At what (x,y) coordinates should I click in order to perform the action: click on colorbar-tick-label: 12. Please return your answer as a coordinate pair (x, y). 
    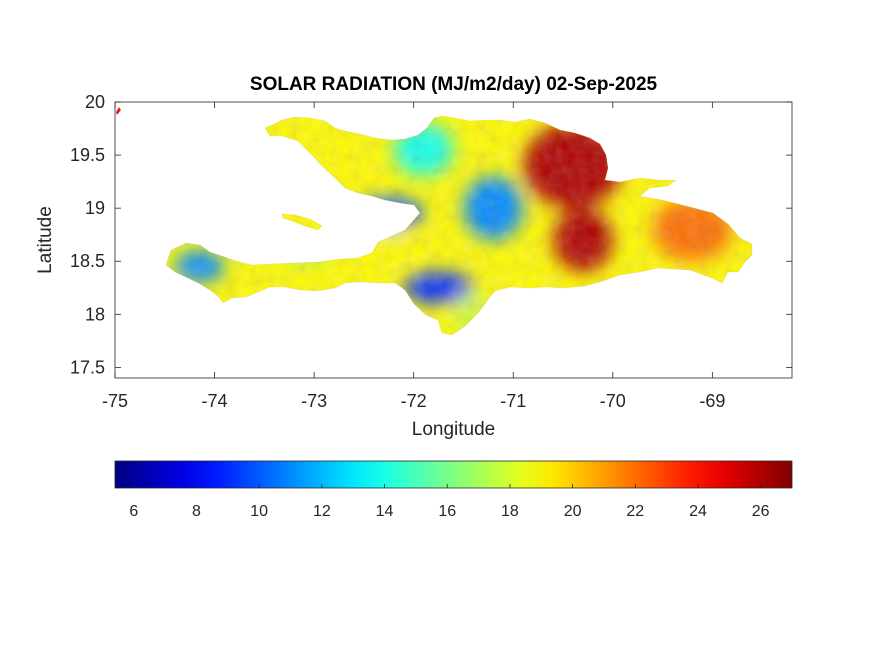
    Looking at the image, I should click on (322, 511).